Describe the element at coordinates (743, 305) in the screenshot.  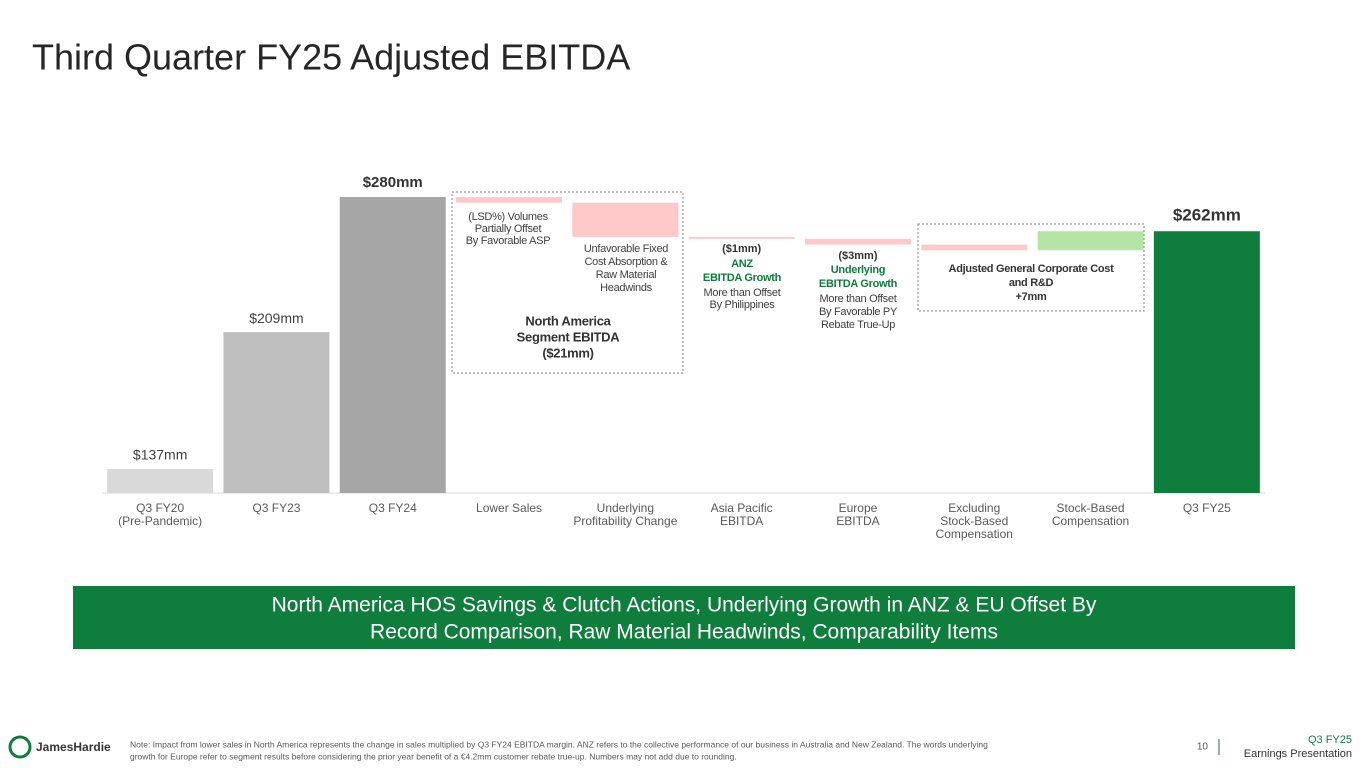
I see `annotation: By Philippines` at that location.